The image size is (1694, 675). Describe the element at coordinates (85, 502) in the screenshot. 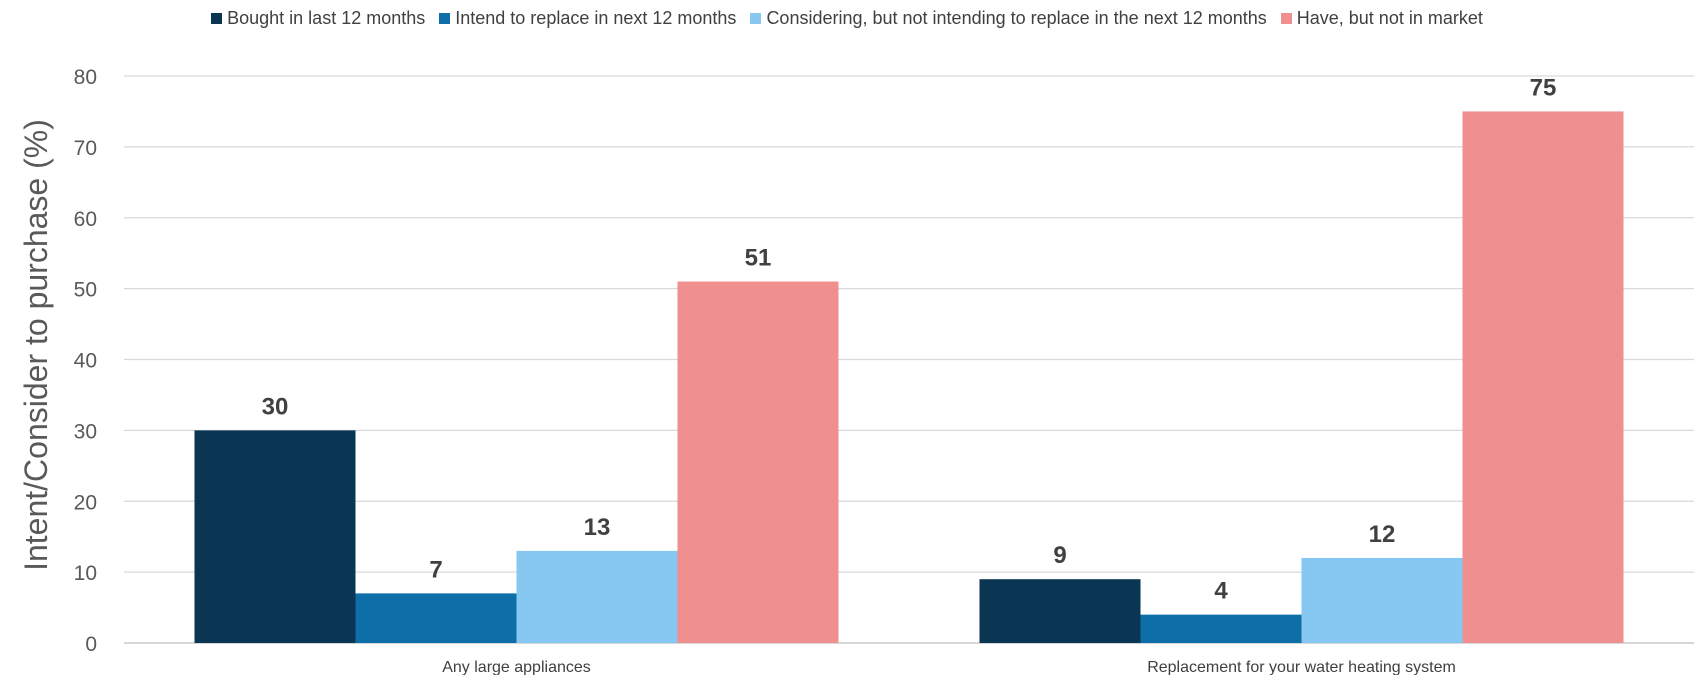

I see `y-tick-label: 20` at that location.